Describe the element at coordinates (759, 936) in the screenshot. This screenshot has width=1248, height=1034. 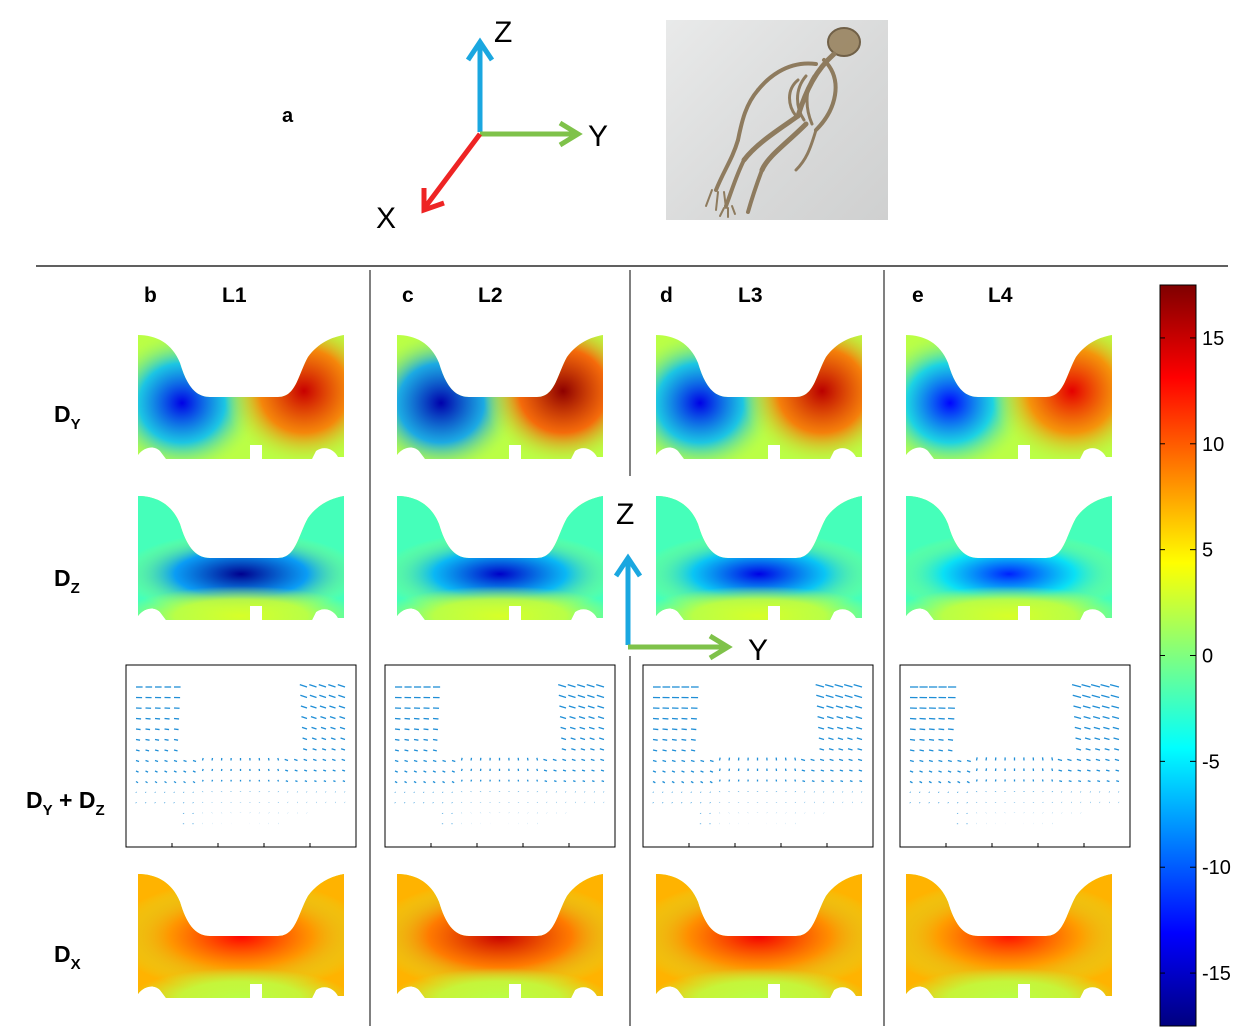
I see `dx-field-l3` at that location.